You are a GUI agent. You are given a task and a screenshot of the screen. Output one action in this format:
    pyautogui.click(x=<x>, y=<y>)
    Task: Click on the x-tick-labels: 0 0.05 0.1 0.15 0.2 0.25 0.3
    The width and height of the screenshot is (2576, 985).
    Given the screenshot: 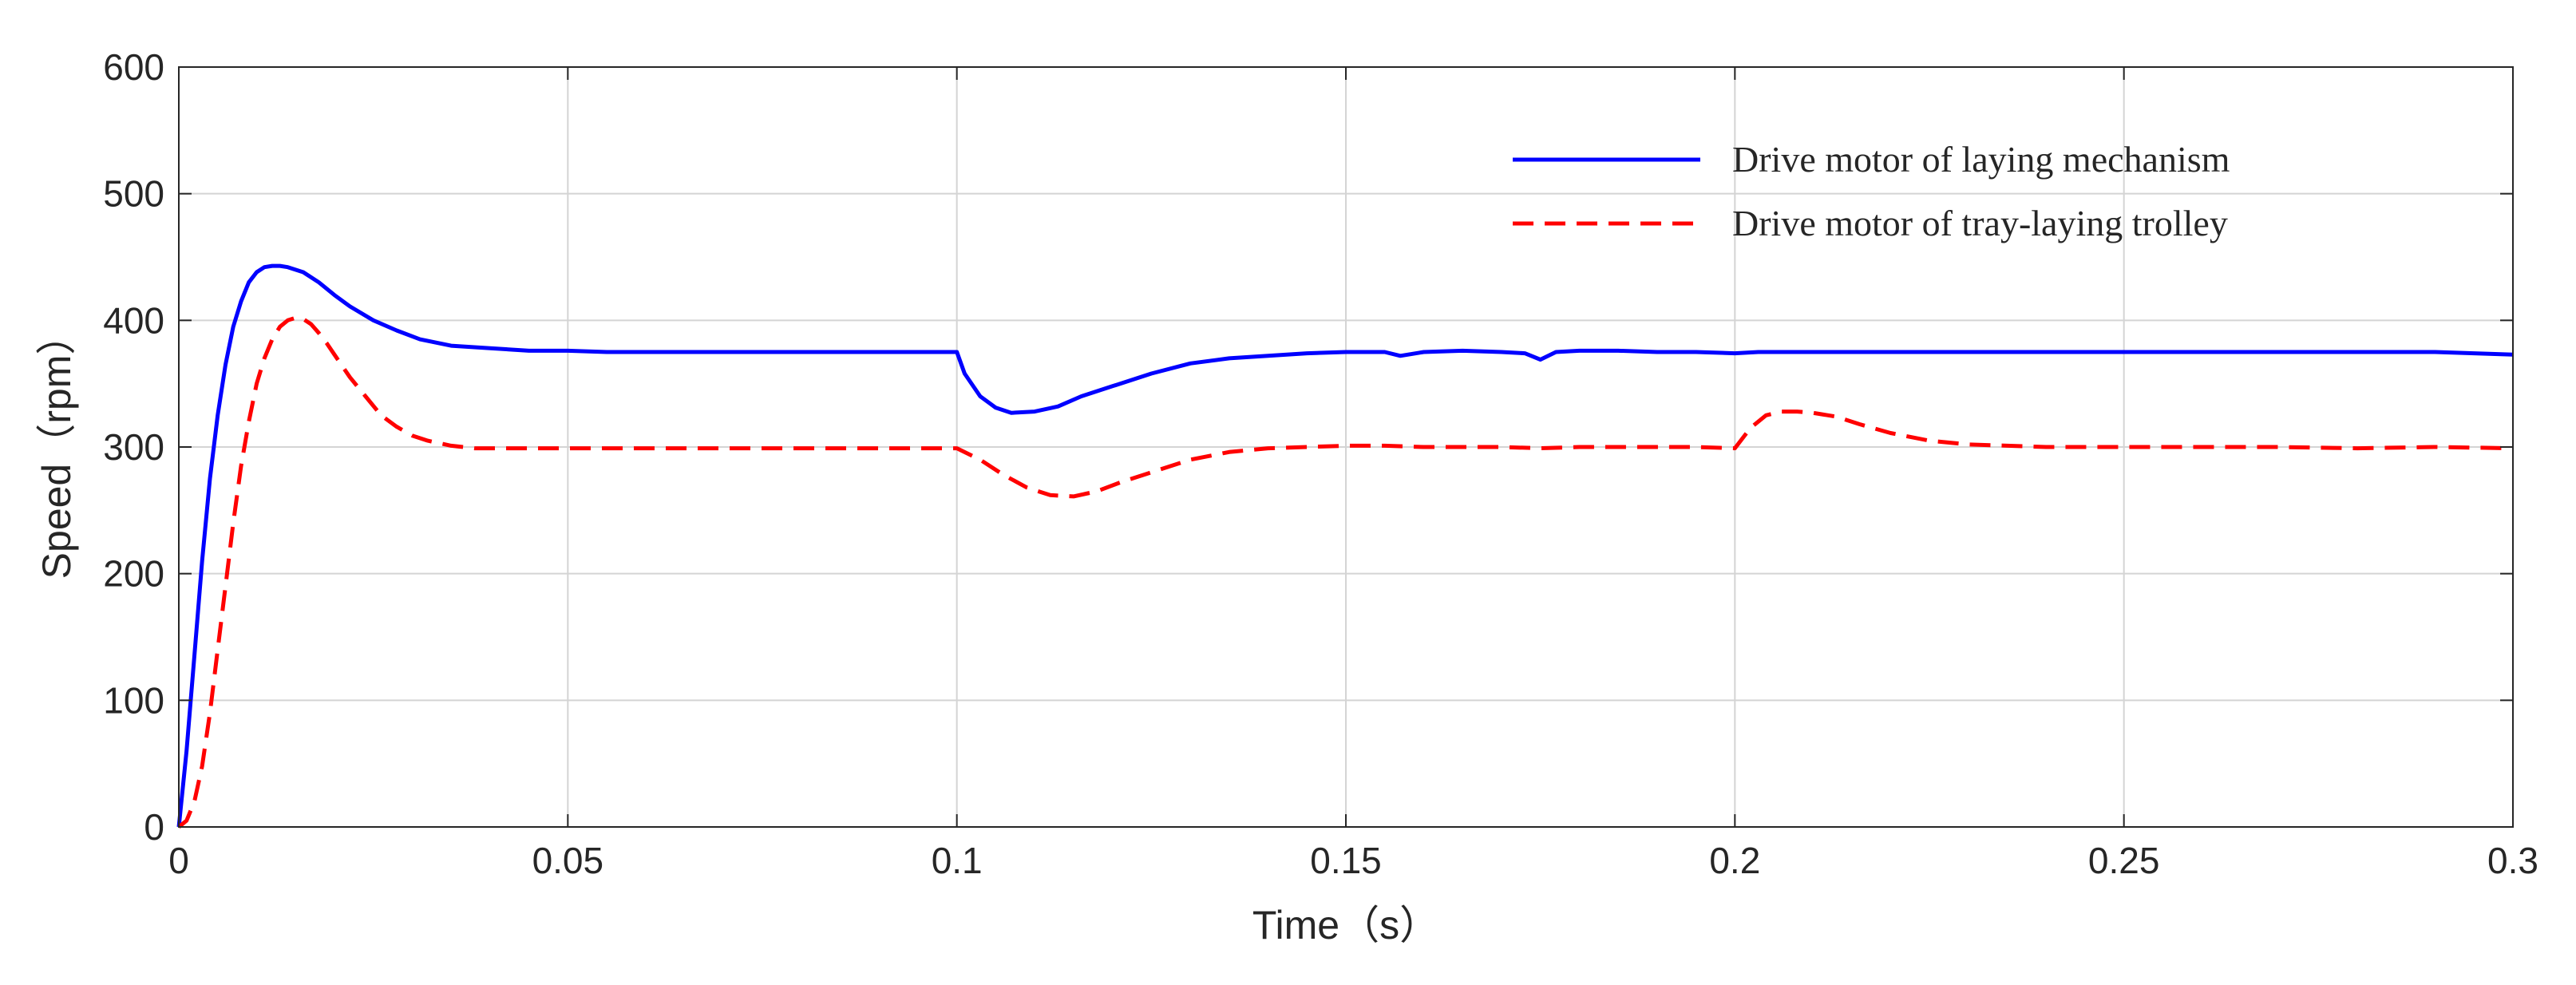 What is the action you would take?
    pyautogui.click(x=1353, y=861)
    